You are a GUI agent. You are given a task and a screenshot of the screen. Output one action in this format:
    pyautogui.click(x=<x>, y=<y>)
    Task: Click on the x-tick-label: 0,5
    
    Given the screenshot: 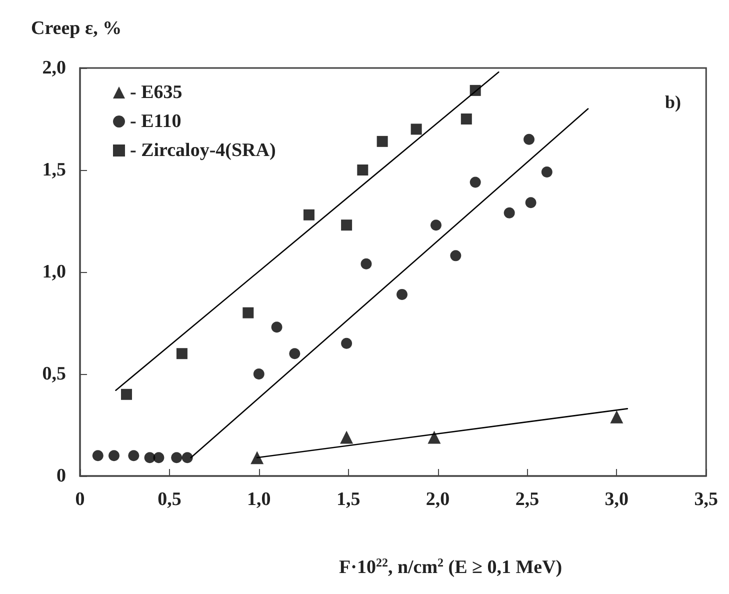 What is the action you would take?
    pyautogui.click(x=170, y=499)
    